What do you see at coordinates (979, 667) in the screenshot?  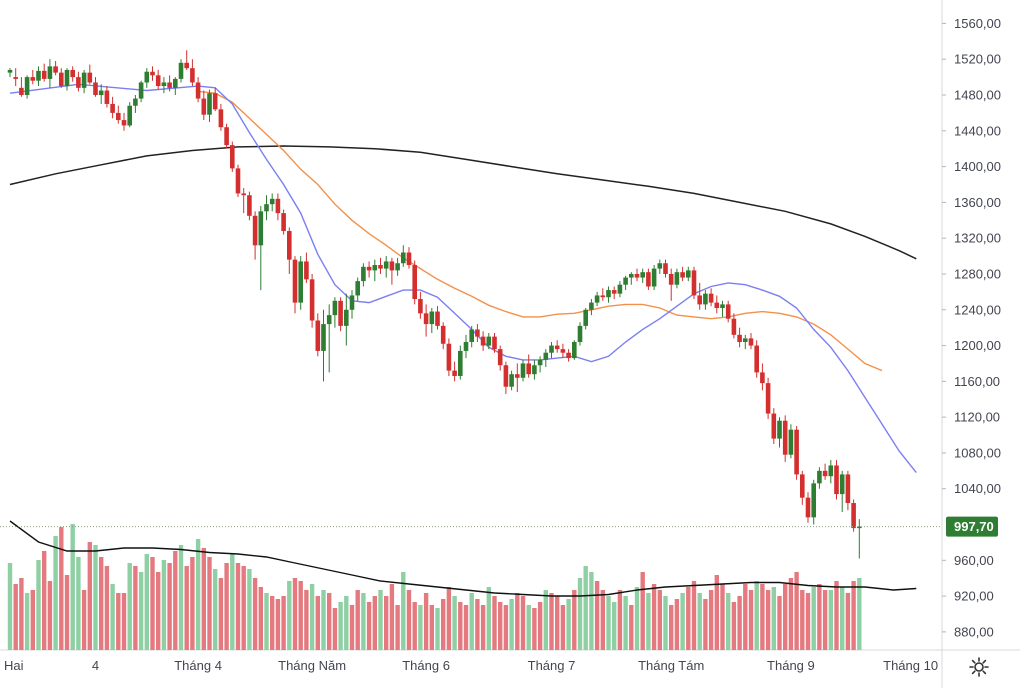 I see `chart-settings-button` at bounding box center [979, 667].